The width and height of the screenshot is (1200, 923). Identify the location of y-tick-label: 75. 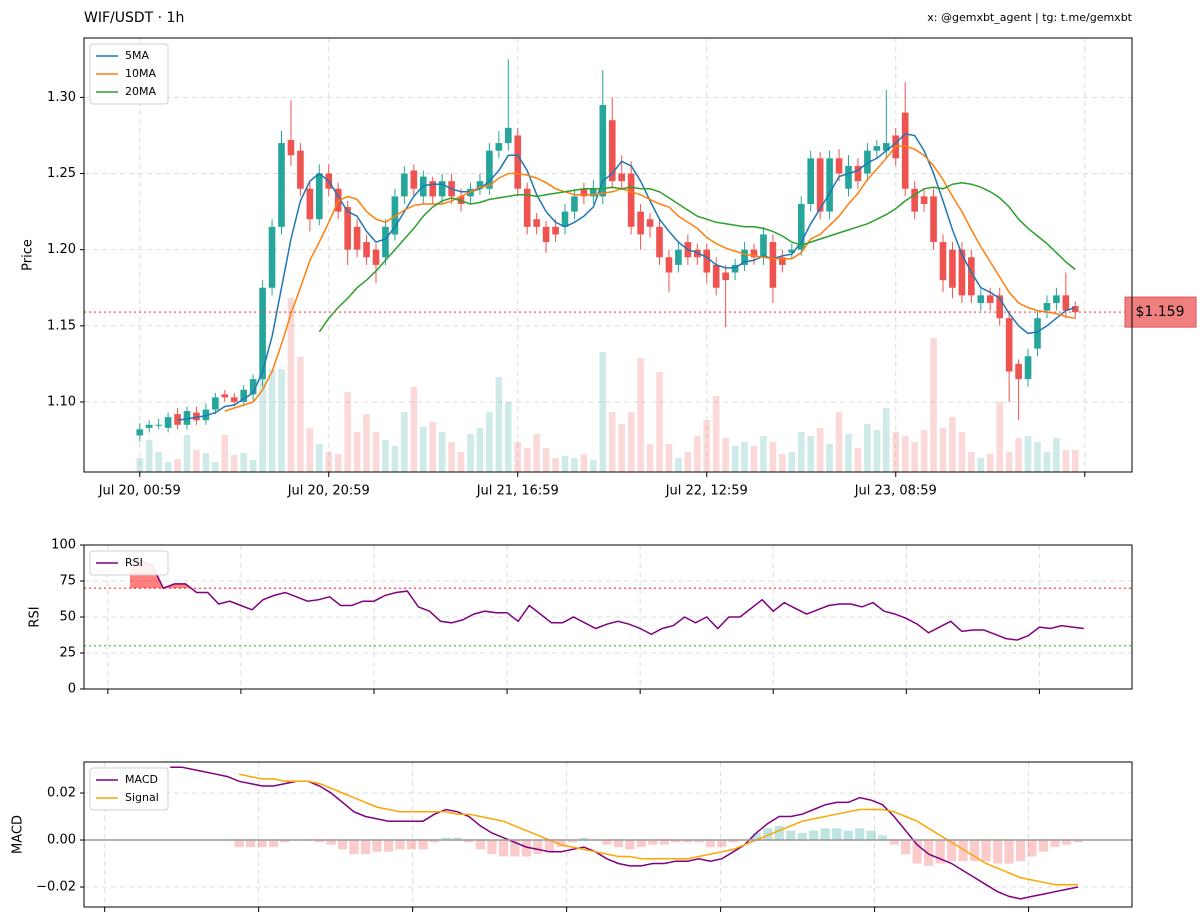
(67, 581).